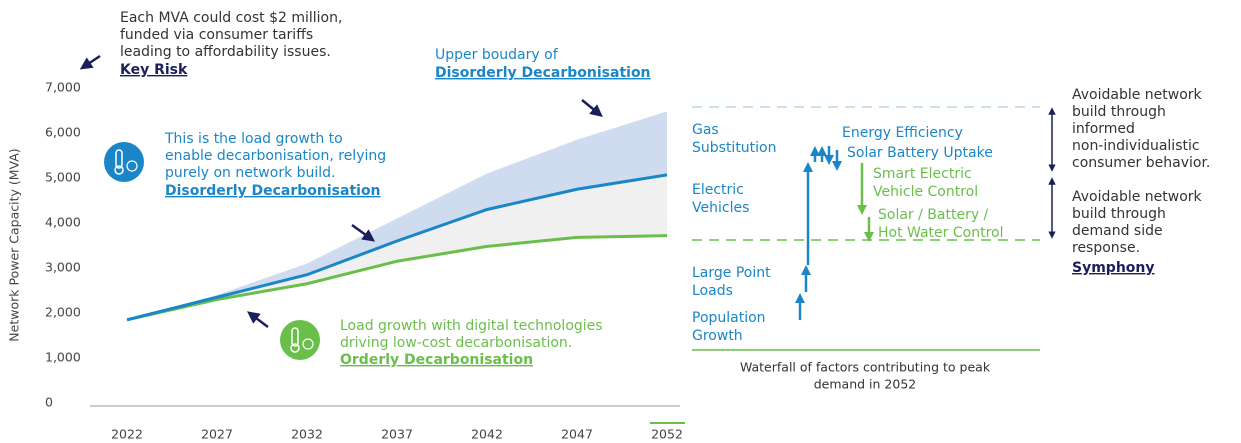 The height and width of the screenshot is (443, 1241). What do you see at coordinates (225, 52) in the screenshot?
I see `annotation-line: leading to affordability issues.` at bounding box center [225, 52].